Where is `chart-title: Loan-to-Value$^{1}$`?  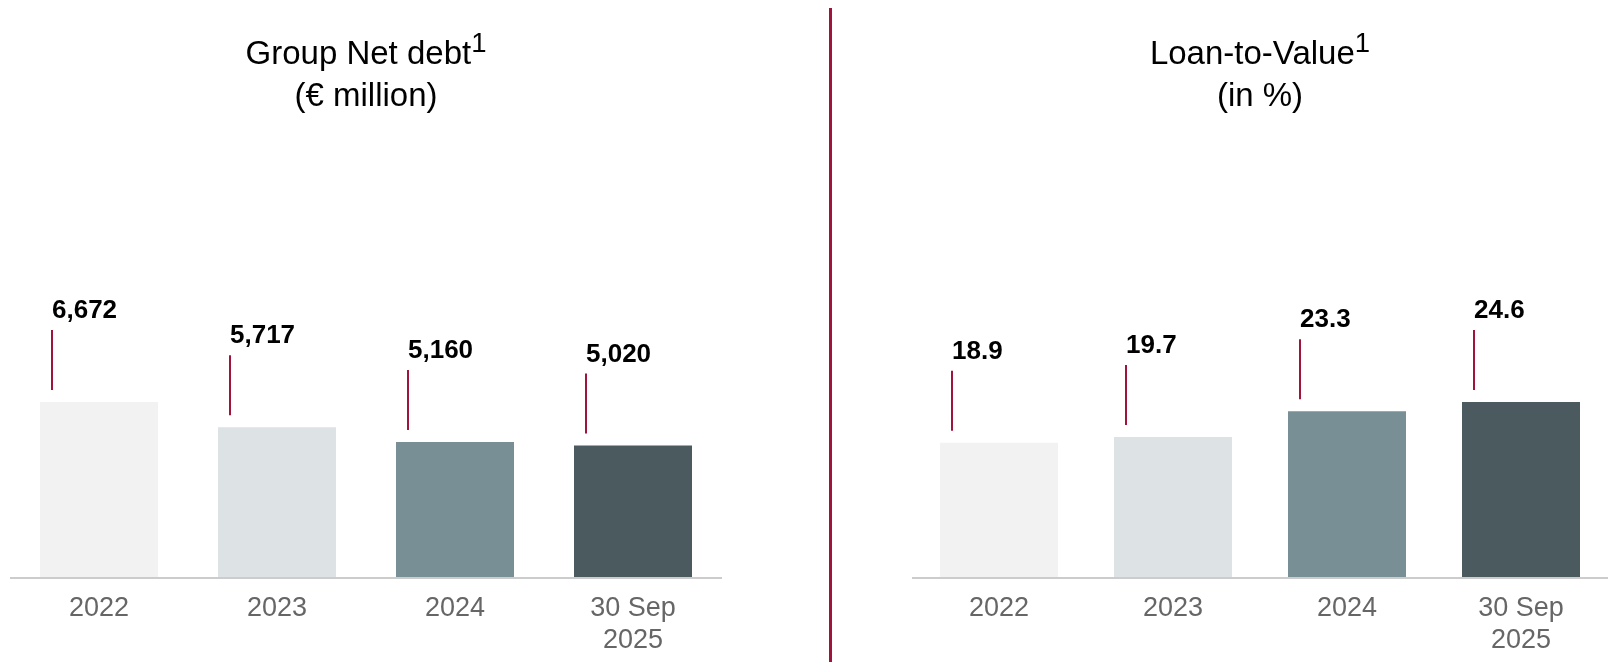
chart-title: Loan-to-Value$^{1}$ is located at coordinates (1260, 49).